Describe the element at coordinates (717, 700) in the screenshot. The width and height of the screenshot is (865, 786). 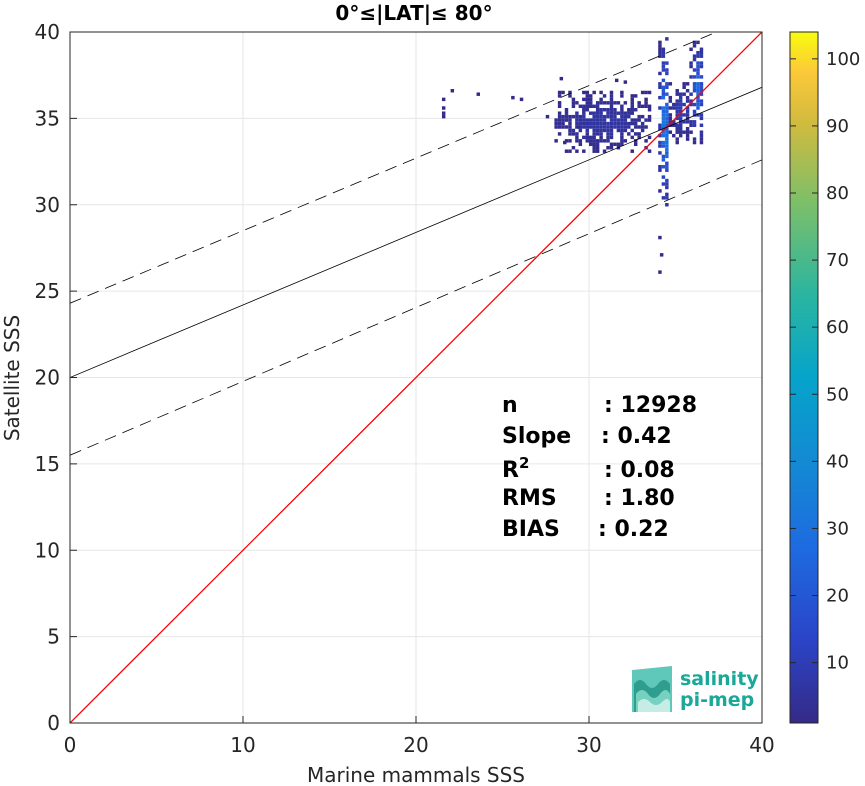
I see `logo-line-2: pi-mep` at that location.